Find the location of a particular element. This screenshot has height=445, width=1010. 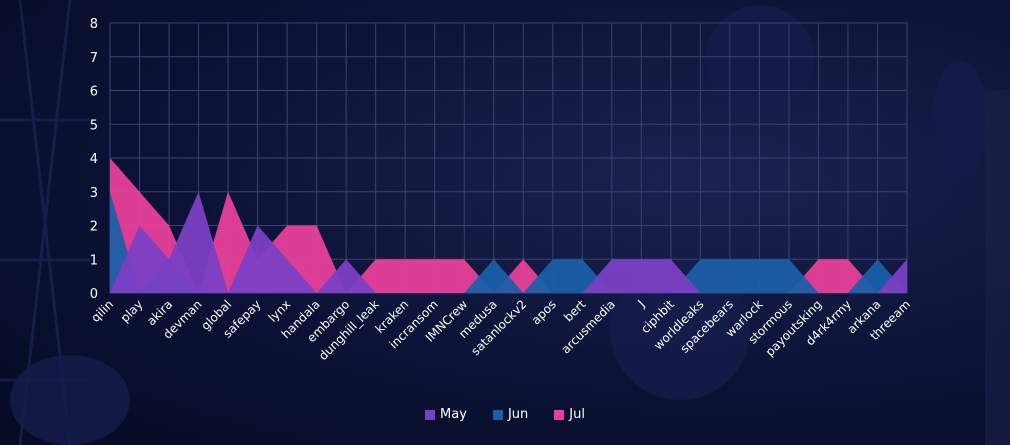

y-tick-label: 6 is located at coordinates (94, 92).